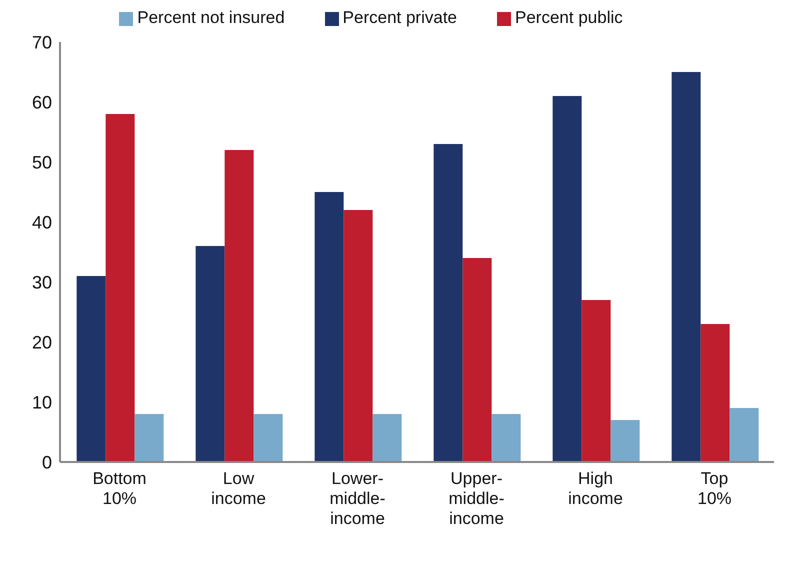 The image size is (792, 566). Describe the element at coordinates (42, 102) in the screenshot. I see `y-tick-label: 60` at that location.